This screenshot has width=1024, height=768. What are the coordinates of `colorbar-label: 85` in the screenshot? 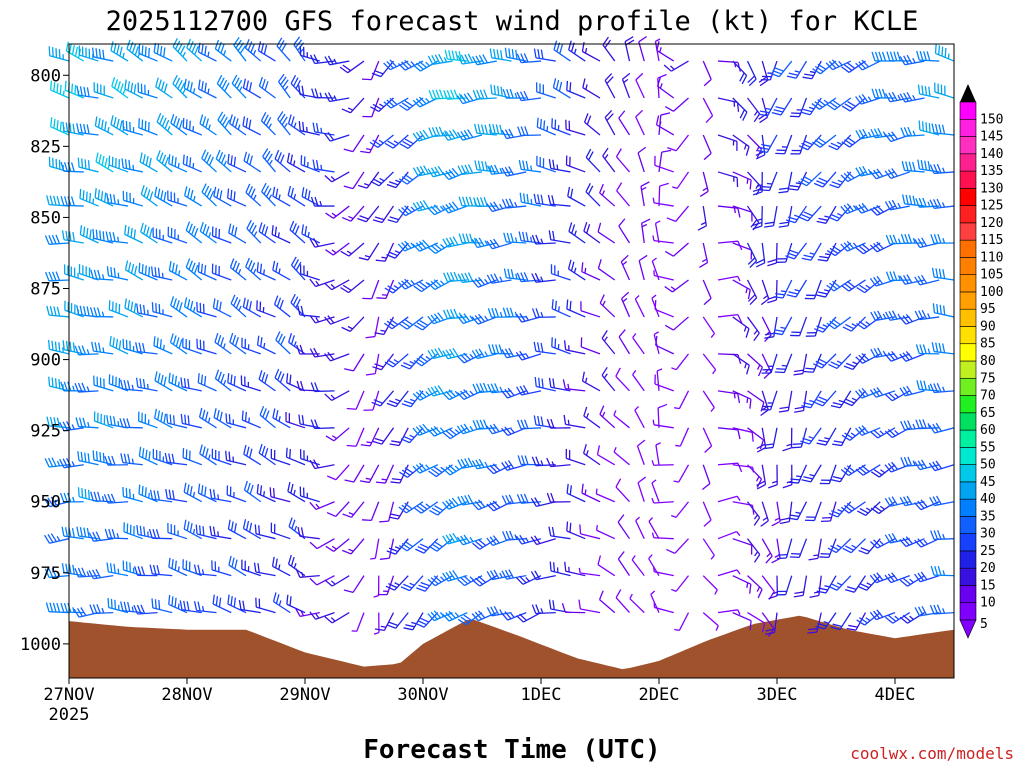 It's located at (988, 344).